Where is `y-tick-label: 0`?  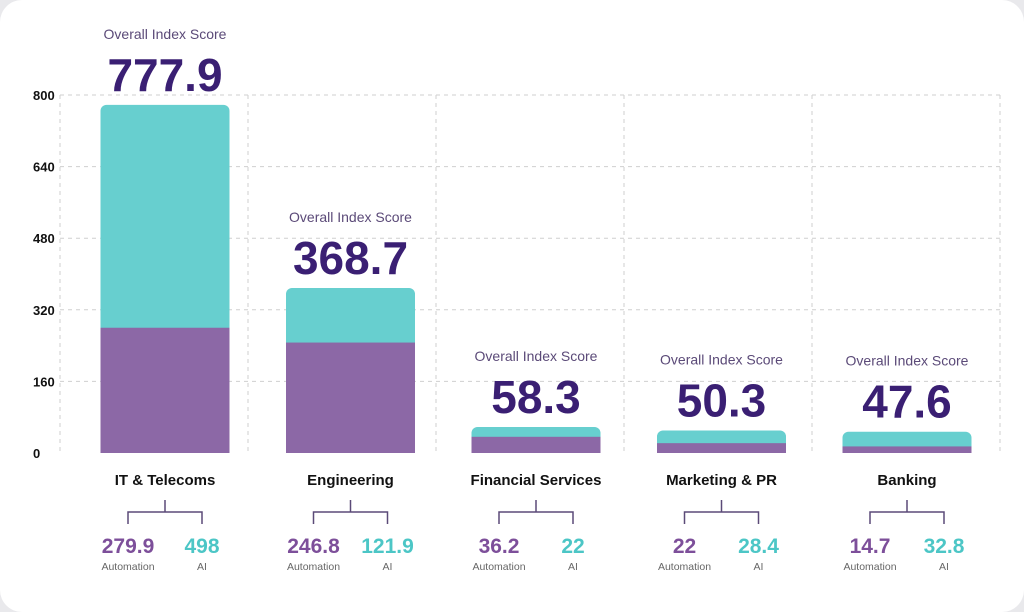 y-tick-label: 0 is located at coordinates (36, 453).